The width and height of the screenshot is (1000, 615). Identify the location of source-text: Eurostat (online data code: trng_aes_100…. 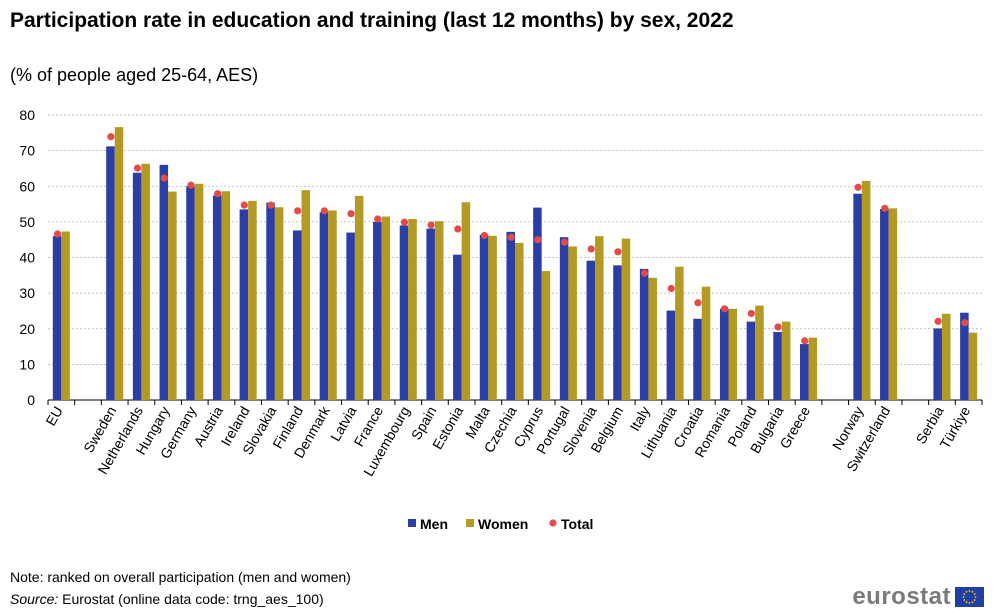
(191, 599).